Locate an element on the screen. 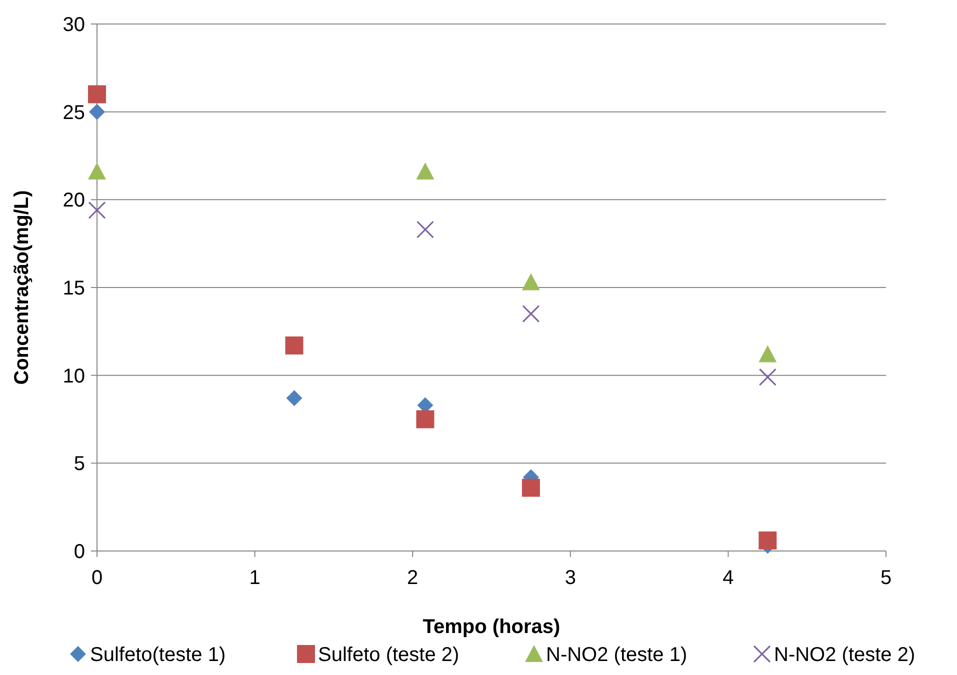  x-tick-label: 5 is located at coordinates (886, 578).